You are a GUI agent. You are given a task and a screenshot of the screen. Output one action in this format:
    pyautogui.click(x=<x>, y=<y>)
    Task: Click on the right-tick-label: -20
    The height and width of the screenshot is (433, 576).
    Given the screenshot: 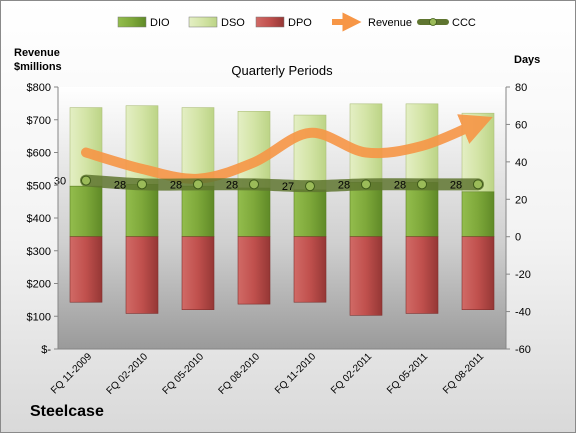 What is the action you would take?
    pyautogui.click(x=523, y=275)
    